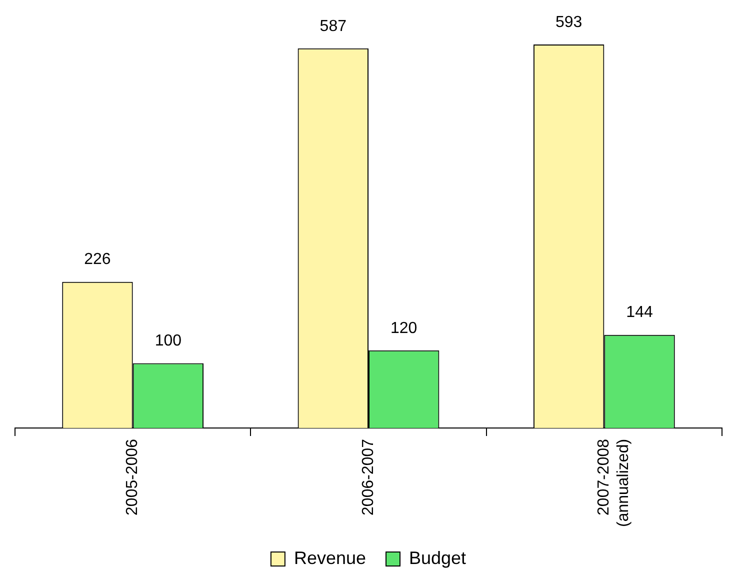  Describe the element at coordinates (133, 477) in the screenshot. I see `x-tick-label: 2005-2006` at that location.